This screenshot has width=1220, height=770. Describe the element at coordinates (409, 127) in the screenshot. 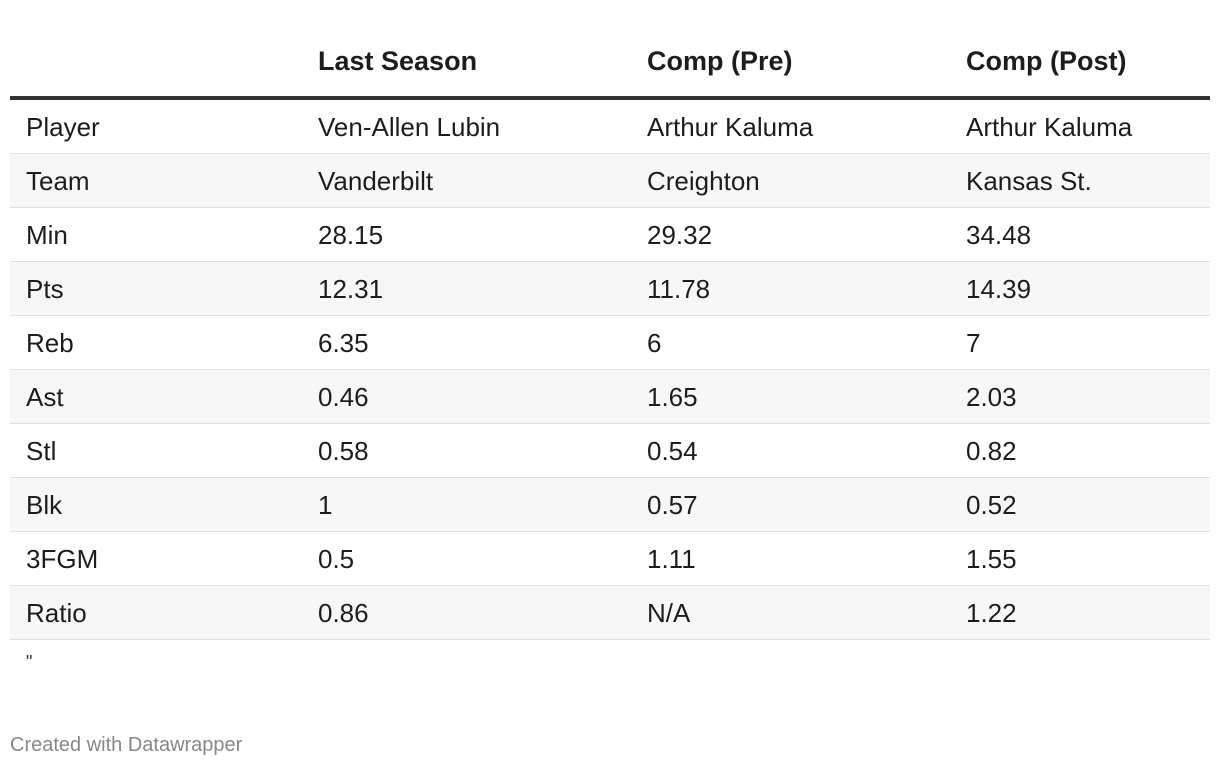

I see `table-cell: Ven-Allen Lubin` at that location.